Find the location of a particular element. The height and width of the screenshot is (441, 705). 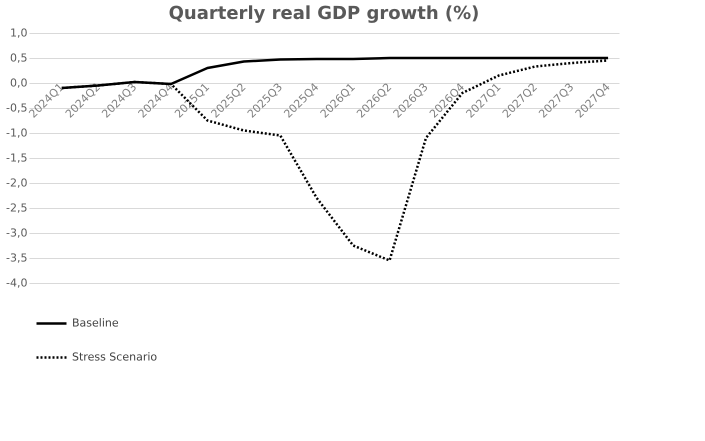

y-tick-label: -1,0 is located at coordinates (17, 133).